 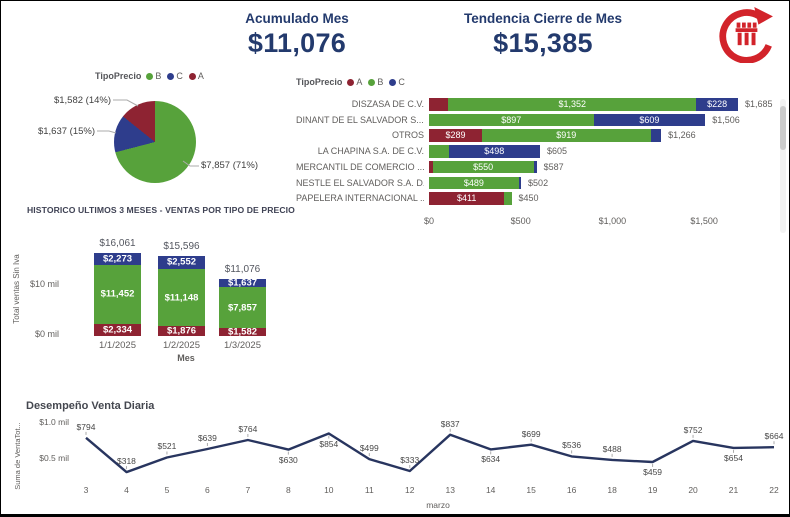 I want to click on column-segment-value: $2,552, so click(x=181, y=262).